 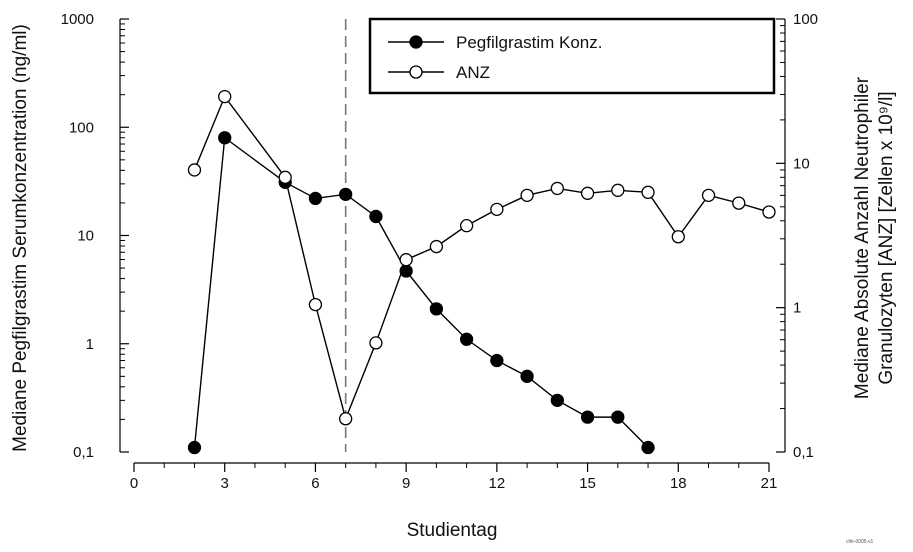 I want to click on legend-box, so click(x=572, y=56).